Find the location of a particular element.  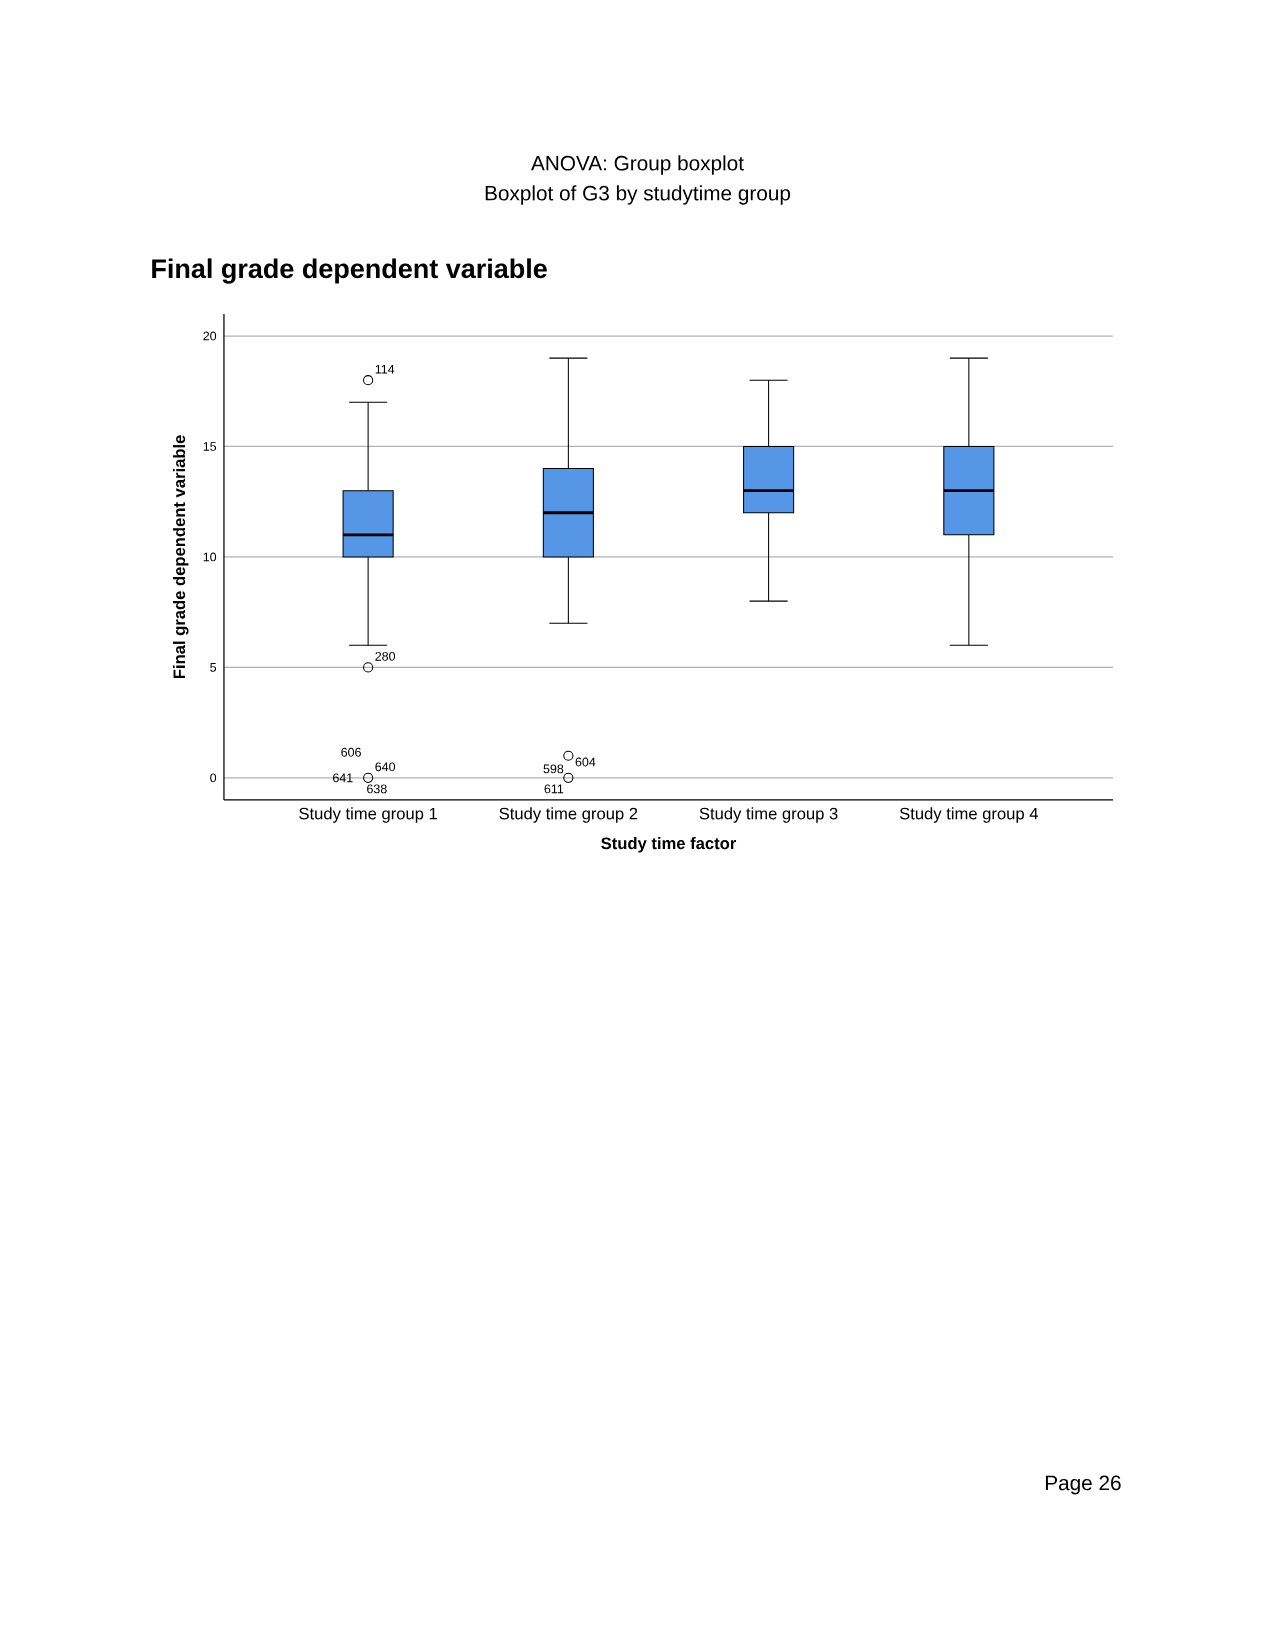

chart-subtitle: Boxplot of G3 by studytime group is located at coordinates (638, 195).